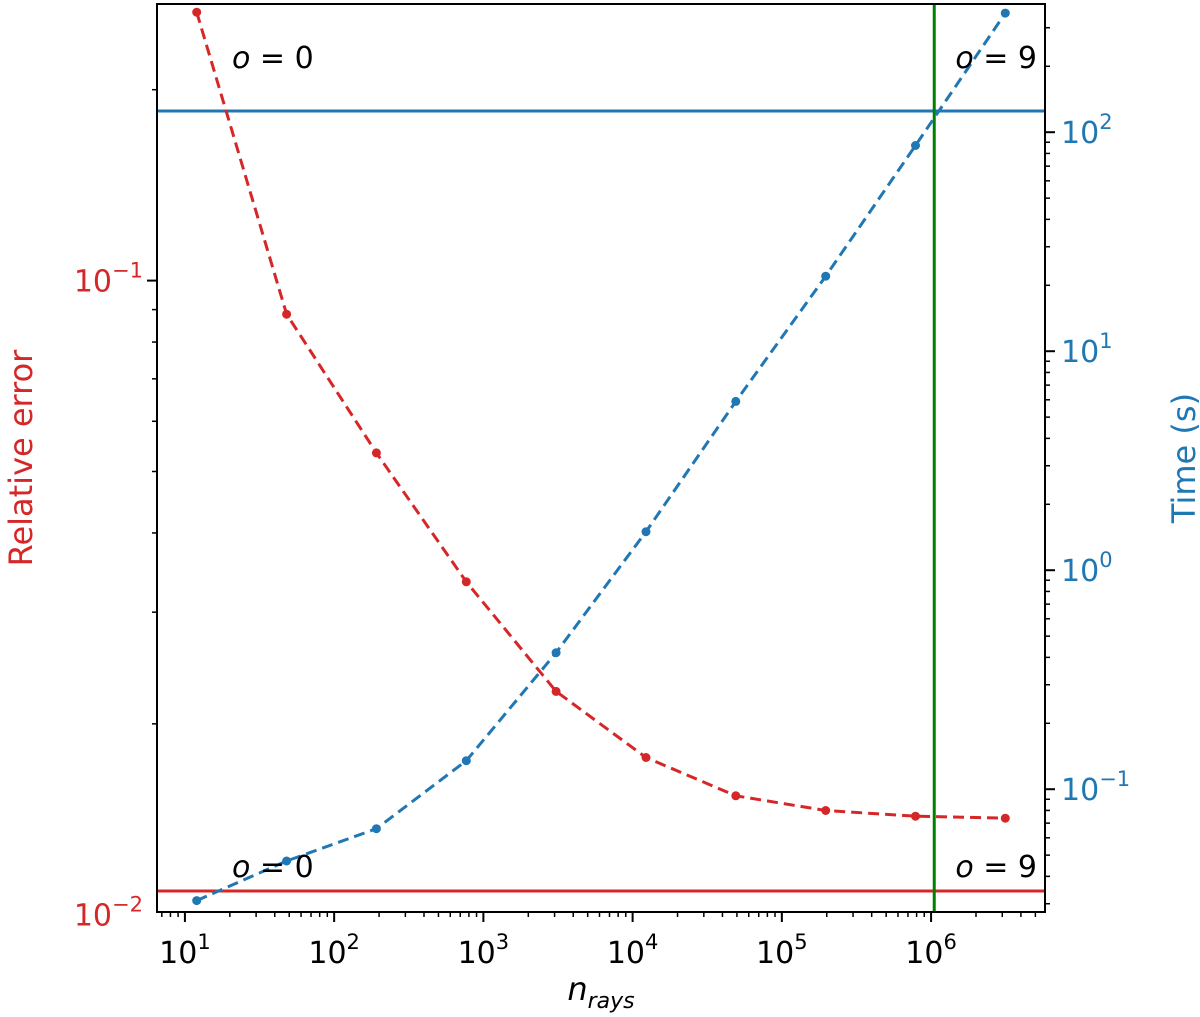 This screenshot has height=1017, width=1200. I want to click on x-axis-label-sub: rays, so click(611, 1001).